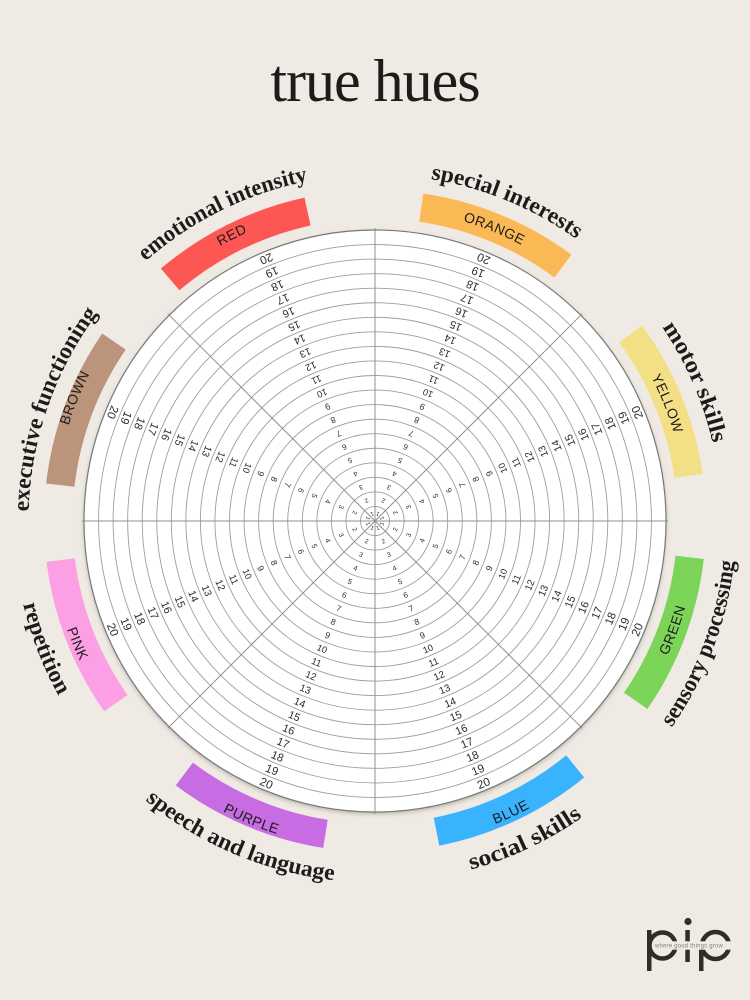 The height and width of the screenshot is (1000, 750). What do you see at coordinates (689, 947) in the screenshot?
I see `svg-text: where good things grow` at bounding box center [689, 947].